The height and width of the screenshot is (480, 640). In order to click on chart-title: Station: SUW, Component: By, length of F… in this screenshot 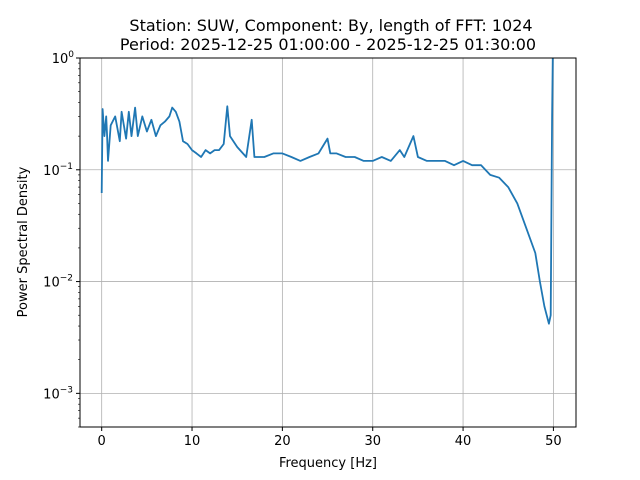, I will do `click(330, 25)`.